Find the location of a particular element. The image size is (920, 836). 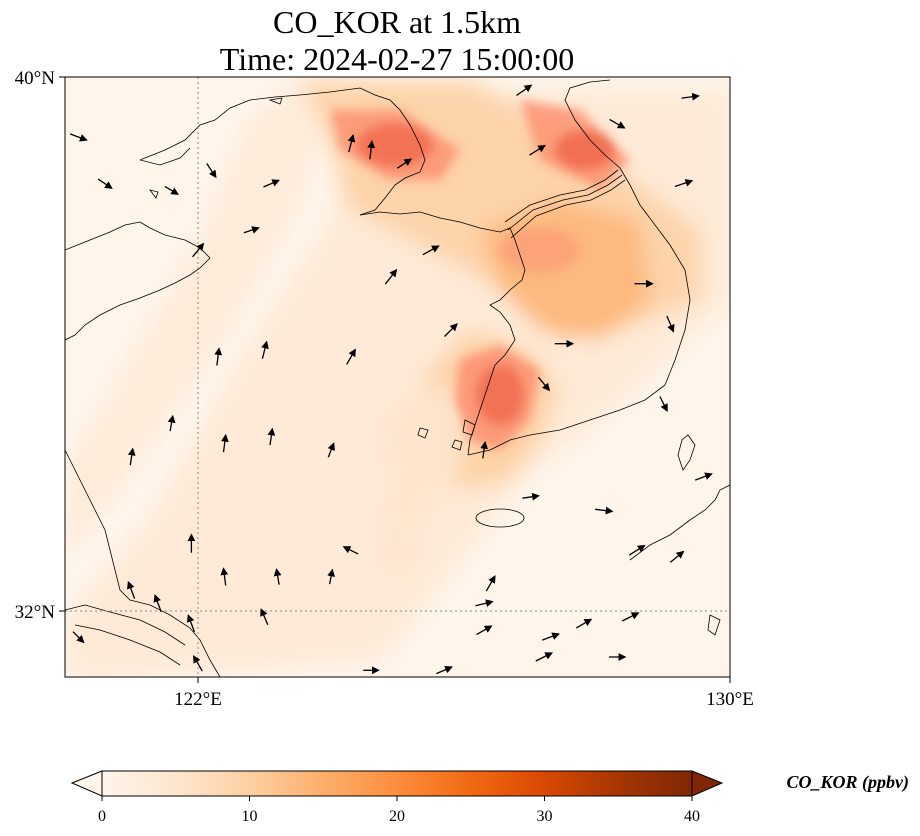

colorbar-tick-0: 0 is located at coordinates (102, 816).